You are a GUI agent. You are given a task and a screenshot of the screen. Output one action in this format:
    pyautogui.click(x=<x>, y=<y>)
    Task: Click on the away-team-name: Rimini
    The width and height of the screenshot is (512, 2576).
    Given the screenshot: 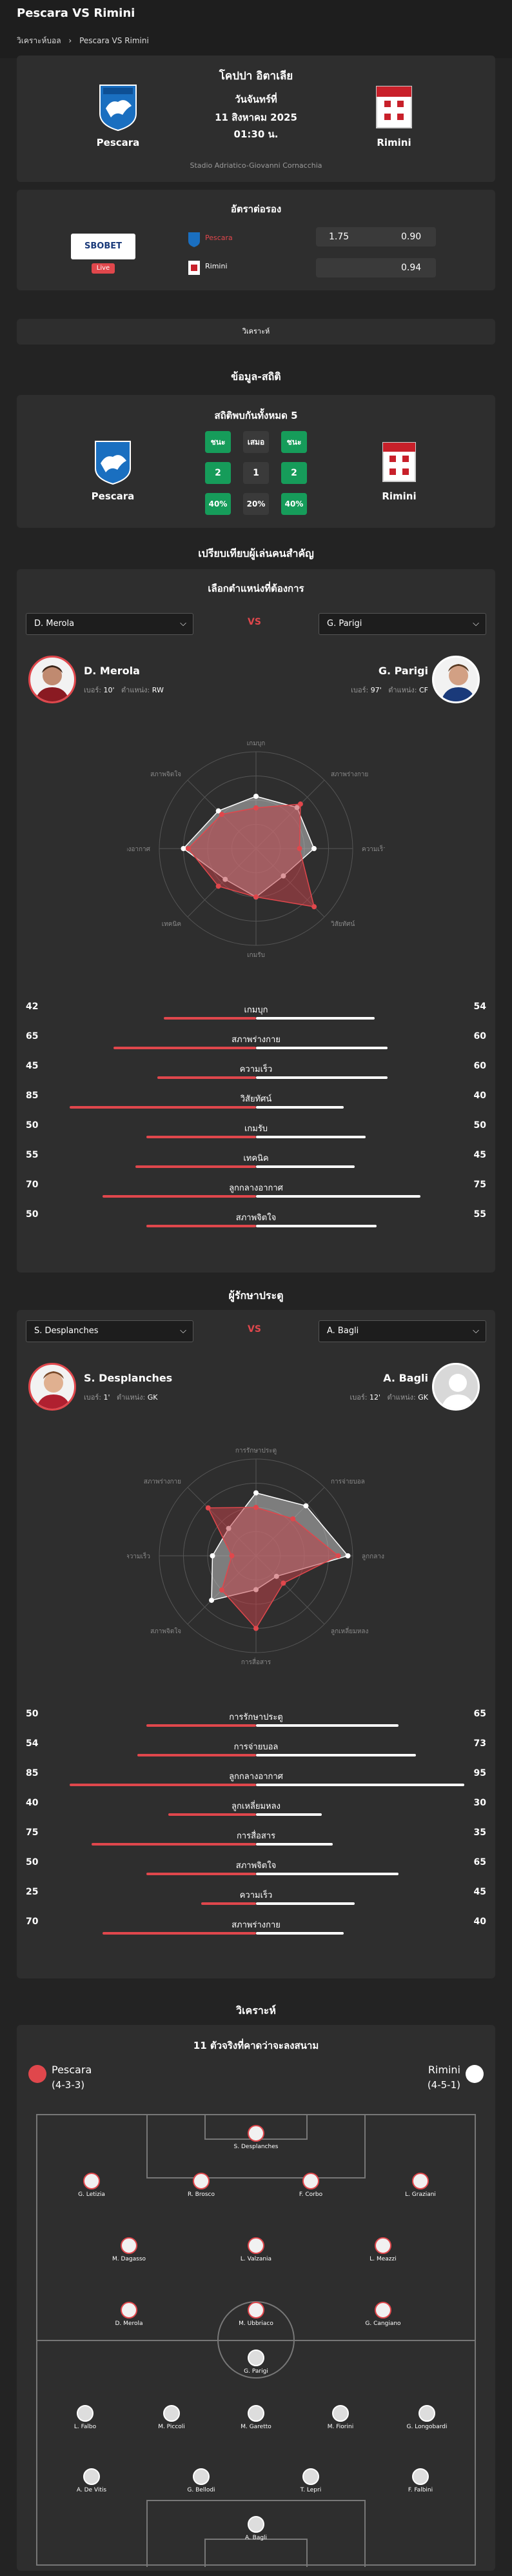 What is the action you would take?
    pyautogui.click(x=394, y=142)
    